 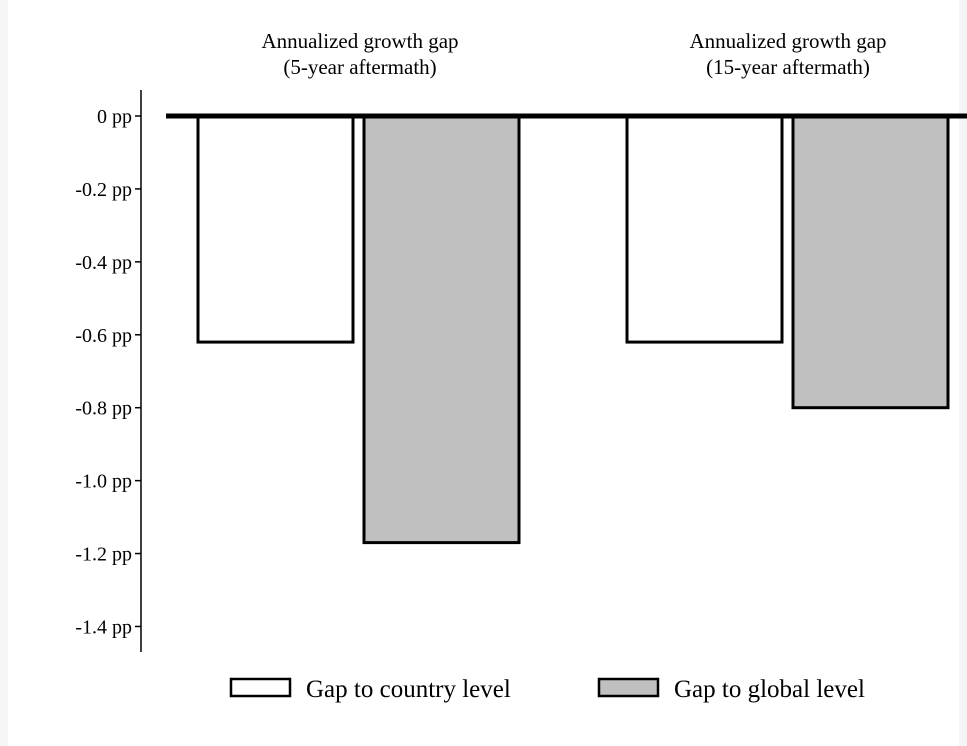 What do you see at coordinates (788, 67) in the screenshot?
I see `category-title-line: (15-year aftermath)` at bounding box center [788, 67].